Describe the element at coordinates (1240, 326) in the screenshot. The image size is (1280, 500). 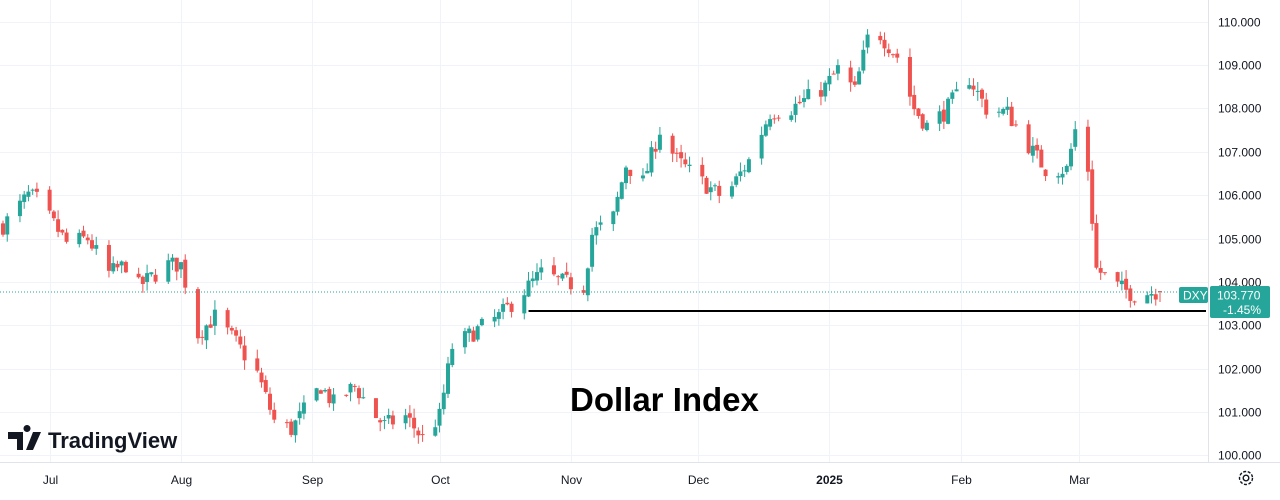
I see `price-tick-label: 103.000` at that location.